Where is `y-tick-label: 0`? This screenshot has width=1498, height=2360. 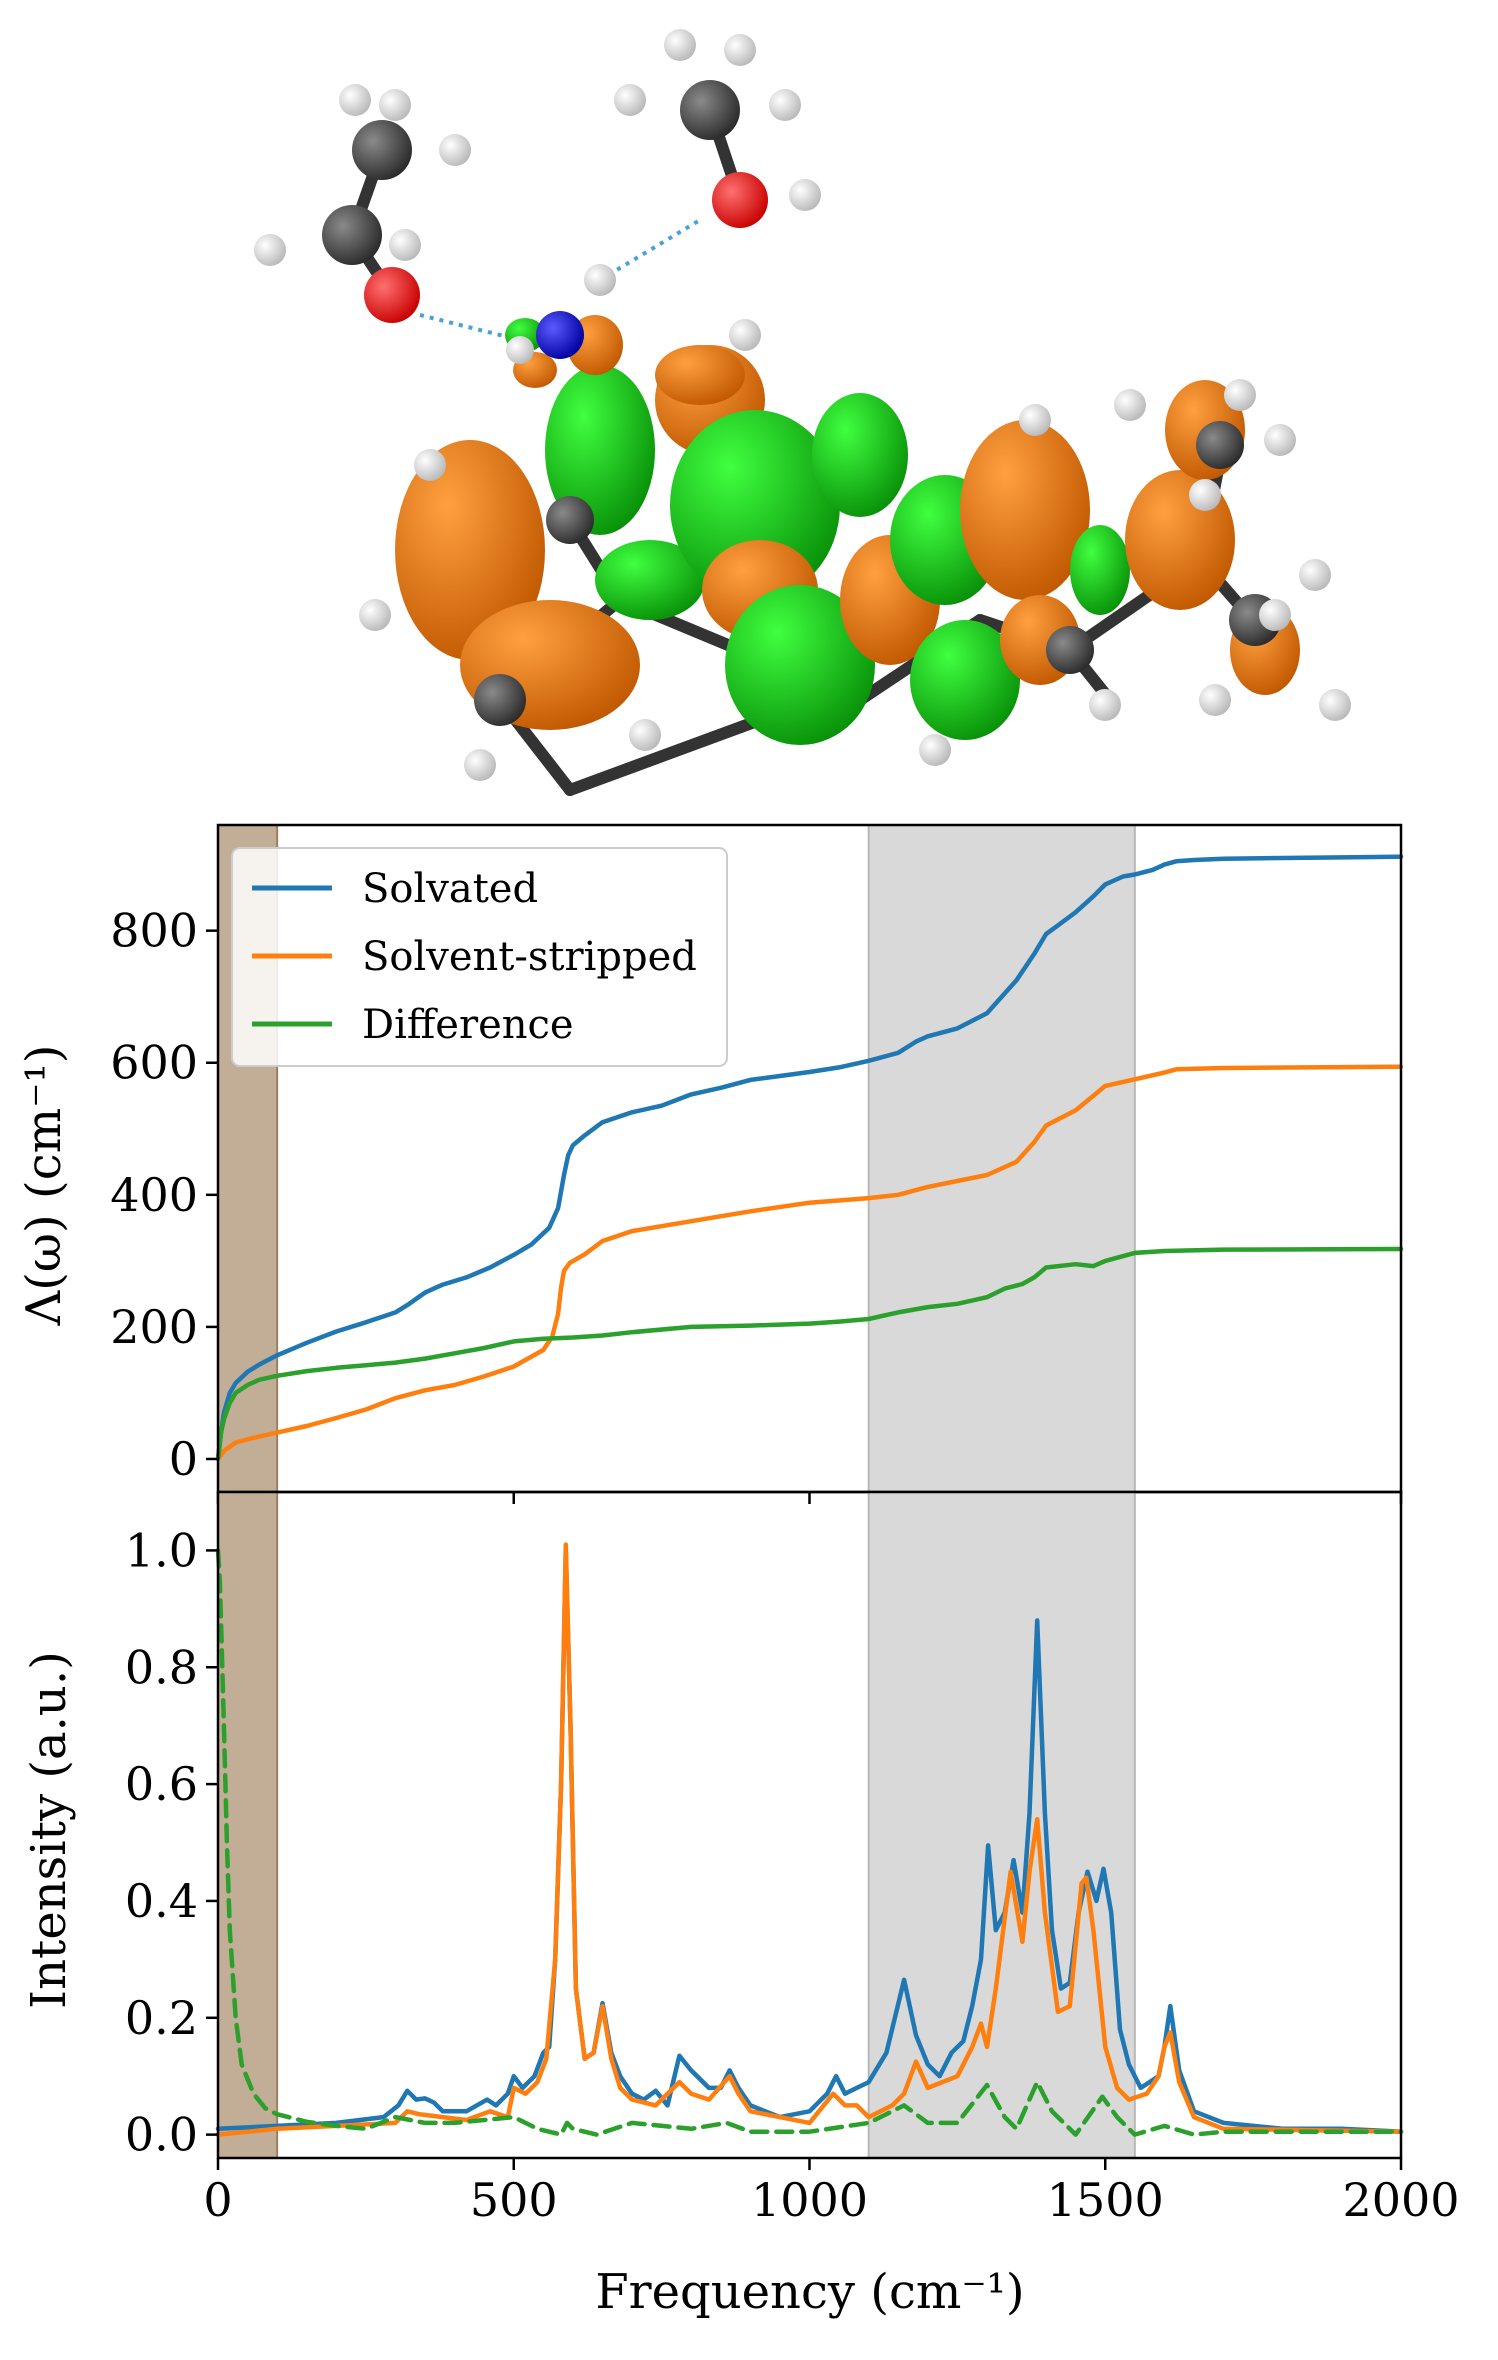
y-tick-label: 0 is located at coordinates (183, 1459).